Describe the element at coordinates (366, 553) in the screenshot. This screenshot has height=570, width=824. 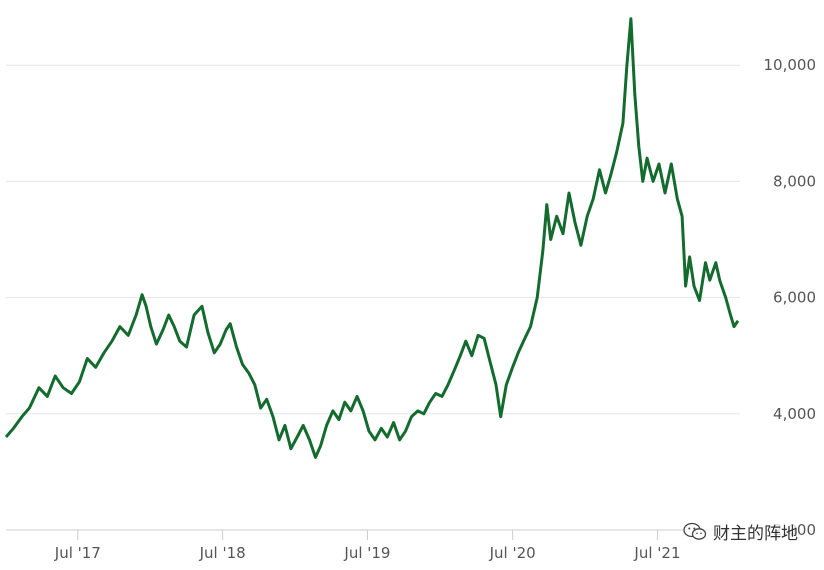
I see `x-tick-label: Jul '19` at that location.